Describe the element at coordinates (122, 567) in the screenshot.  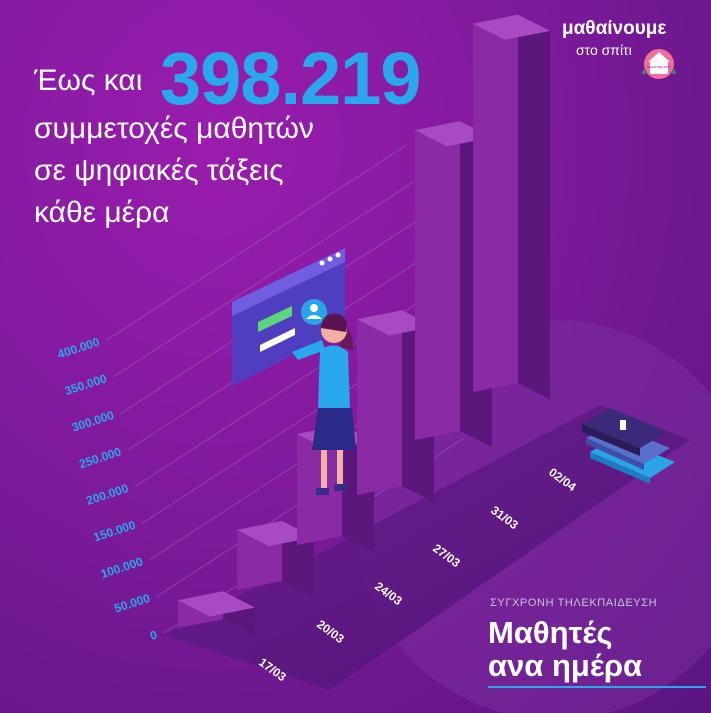
I see `y-tick-label: 100.000` at that location.